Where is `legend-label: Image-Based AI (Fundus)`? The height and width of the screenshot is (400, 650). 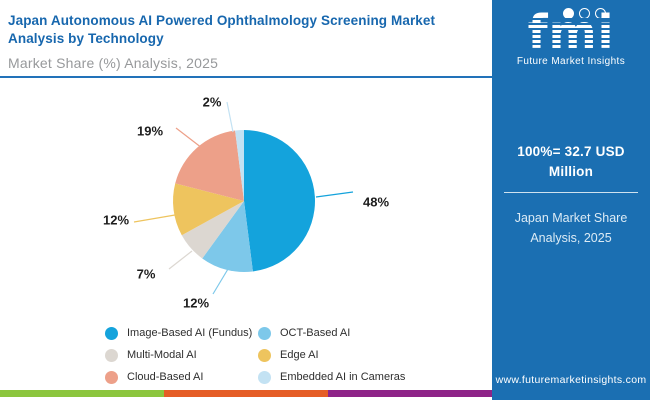 legend-label: Image-Based AI (Fundus) is located at coordinates (190, 333).